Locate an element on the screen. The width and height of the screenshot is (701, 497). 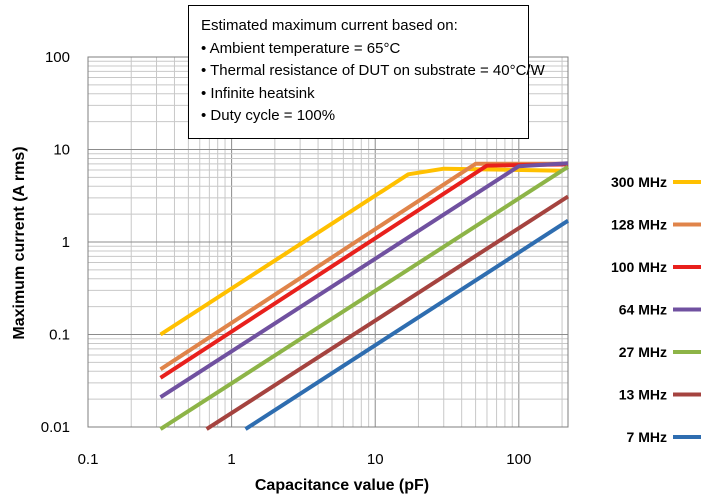
annotation-item: • Infinite heatsink is located at coordinates (258, 93).